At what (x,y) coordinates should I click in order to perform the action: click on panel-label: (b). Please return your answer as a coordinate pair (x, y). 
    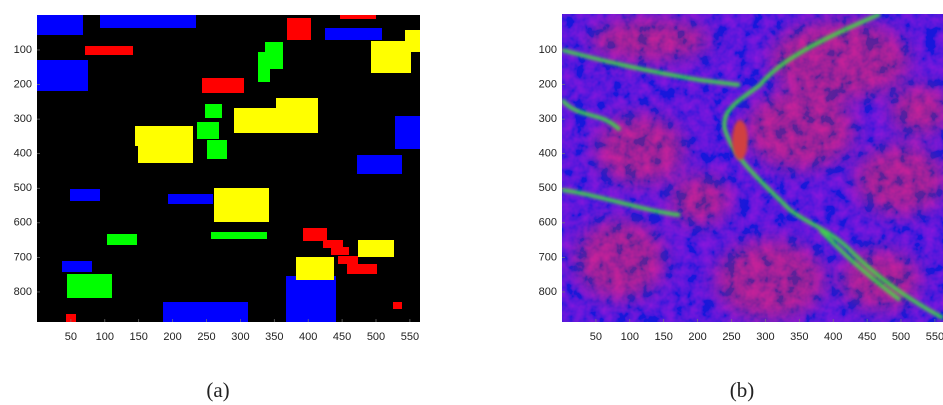
    Looking at the image, I should click on (742, 390).